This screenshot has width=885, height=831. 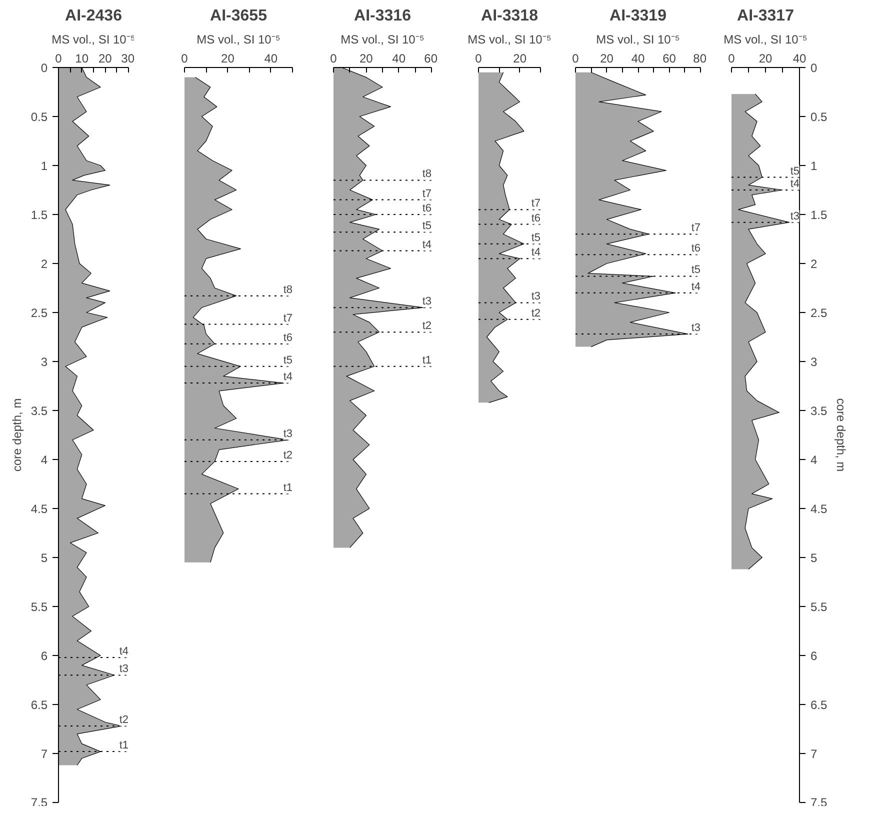 I want to click on chart-title: AI-3319, so click(x=638, y=16).